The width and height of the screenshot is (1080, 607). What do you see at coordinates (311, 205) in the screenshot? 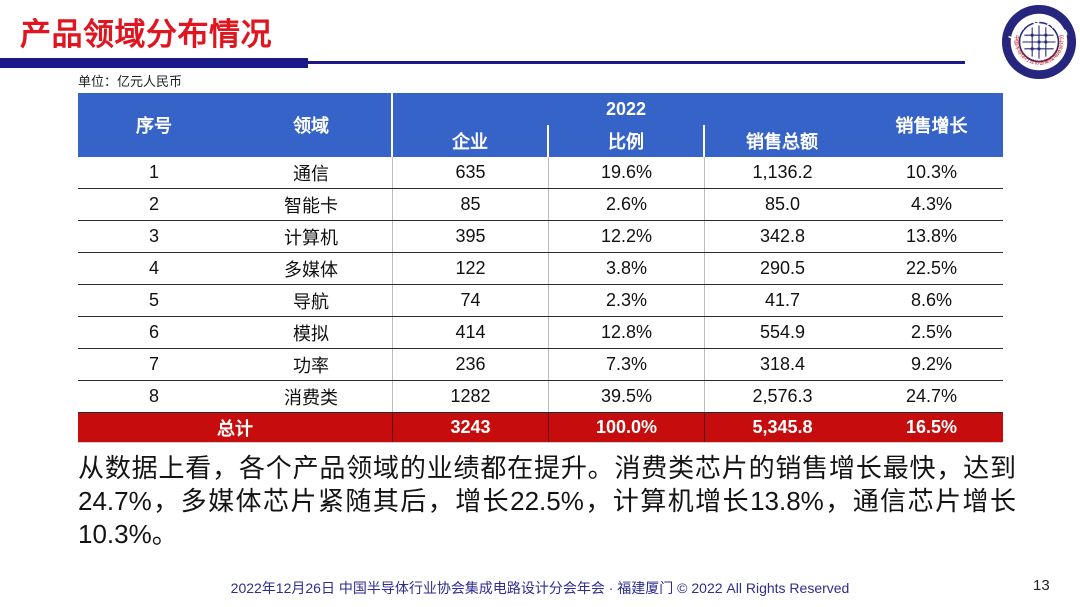
I see `cell-domain: 智能卡` at bounding box center [311, 205].